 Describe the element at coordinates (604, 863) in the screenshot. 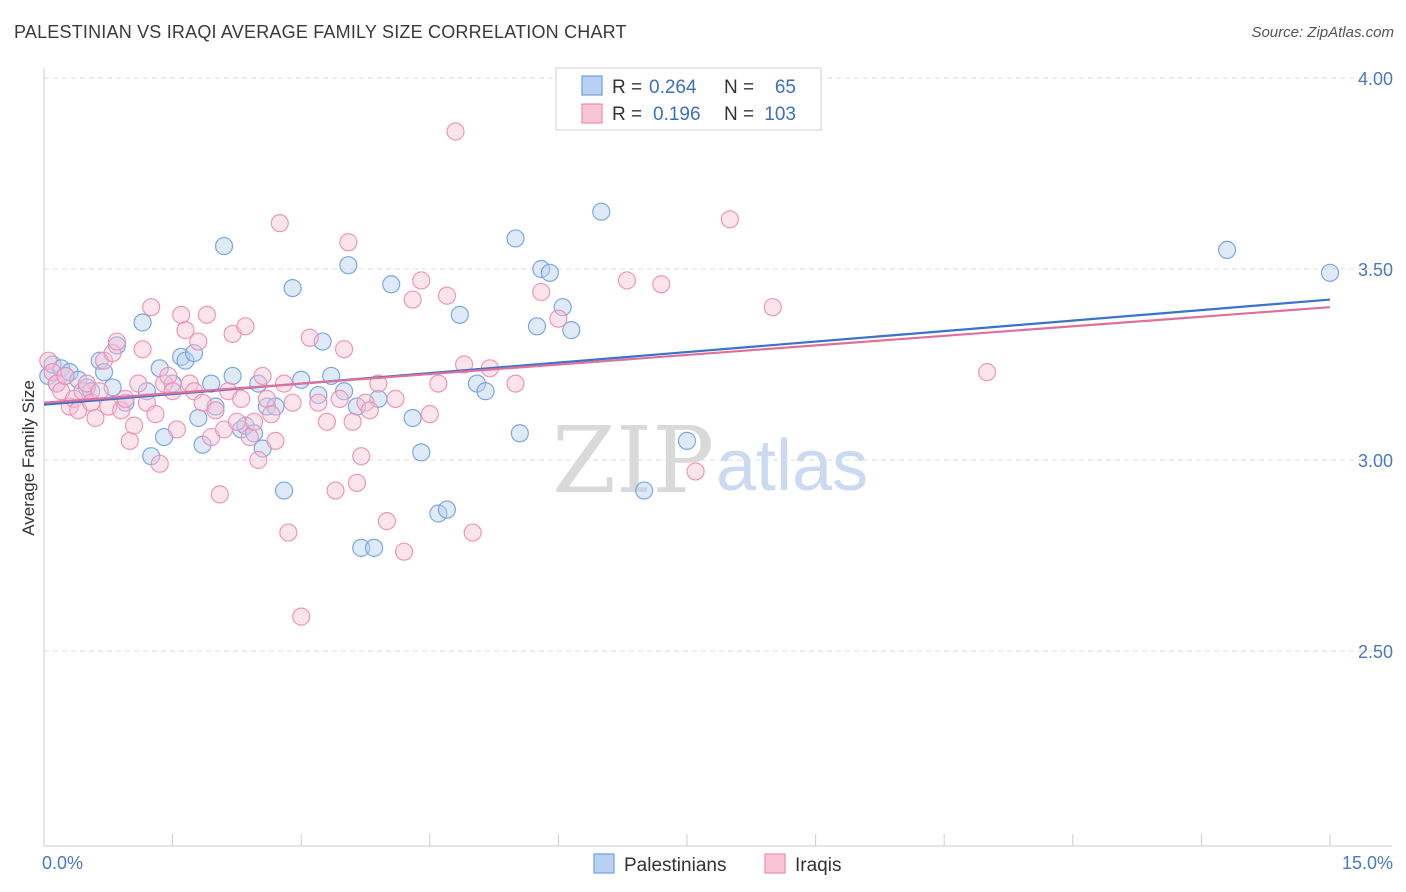

I see `legend-swatch-palestinians` at that location.